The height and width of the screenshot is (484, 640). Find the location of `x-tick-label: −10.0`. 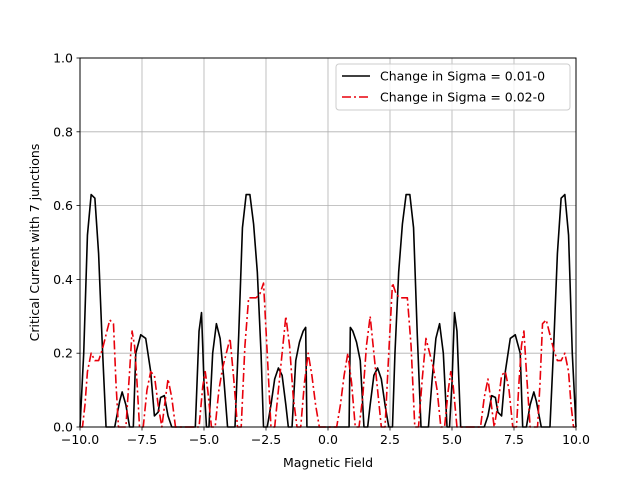

x-tick-label: −10.0 is located at coordinates (80, 439).